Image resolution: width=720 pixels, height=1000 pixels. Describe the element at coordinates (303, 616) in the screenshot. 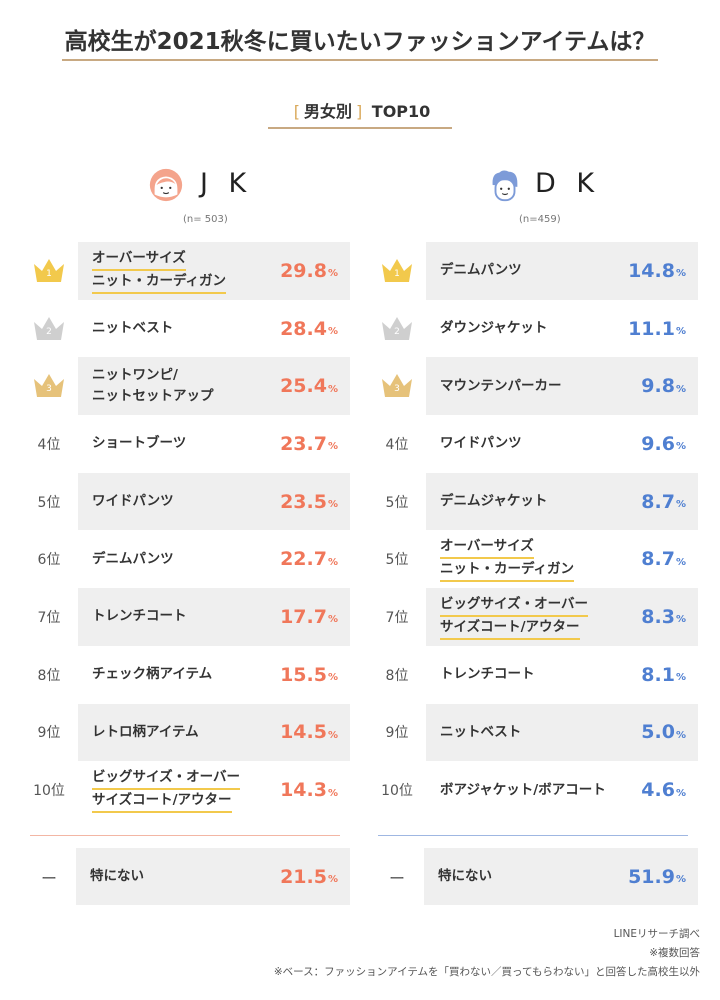

I see `percent-number: 17.7` at that location.